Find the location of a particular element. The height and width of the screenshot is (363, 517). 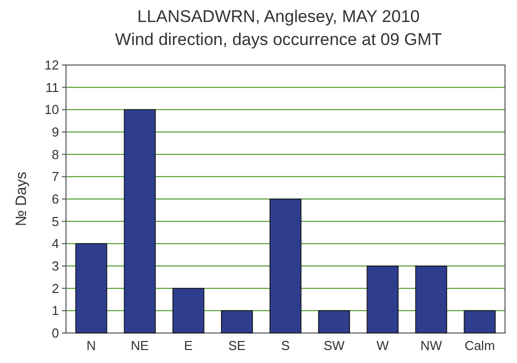

x-tick-label: SE is located at coordinates (237, 345).